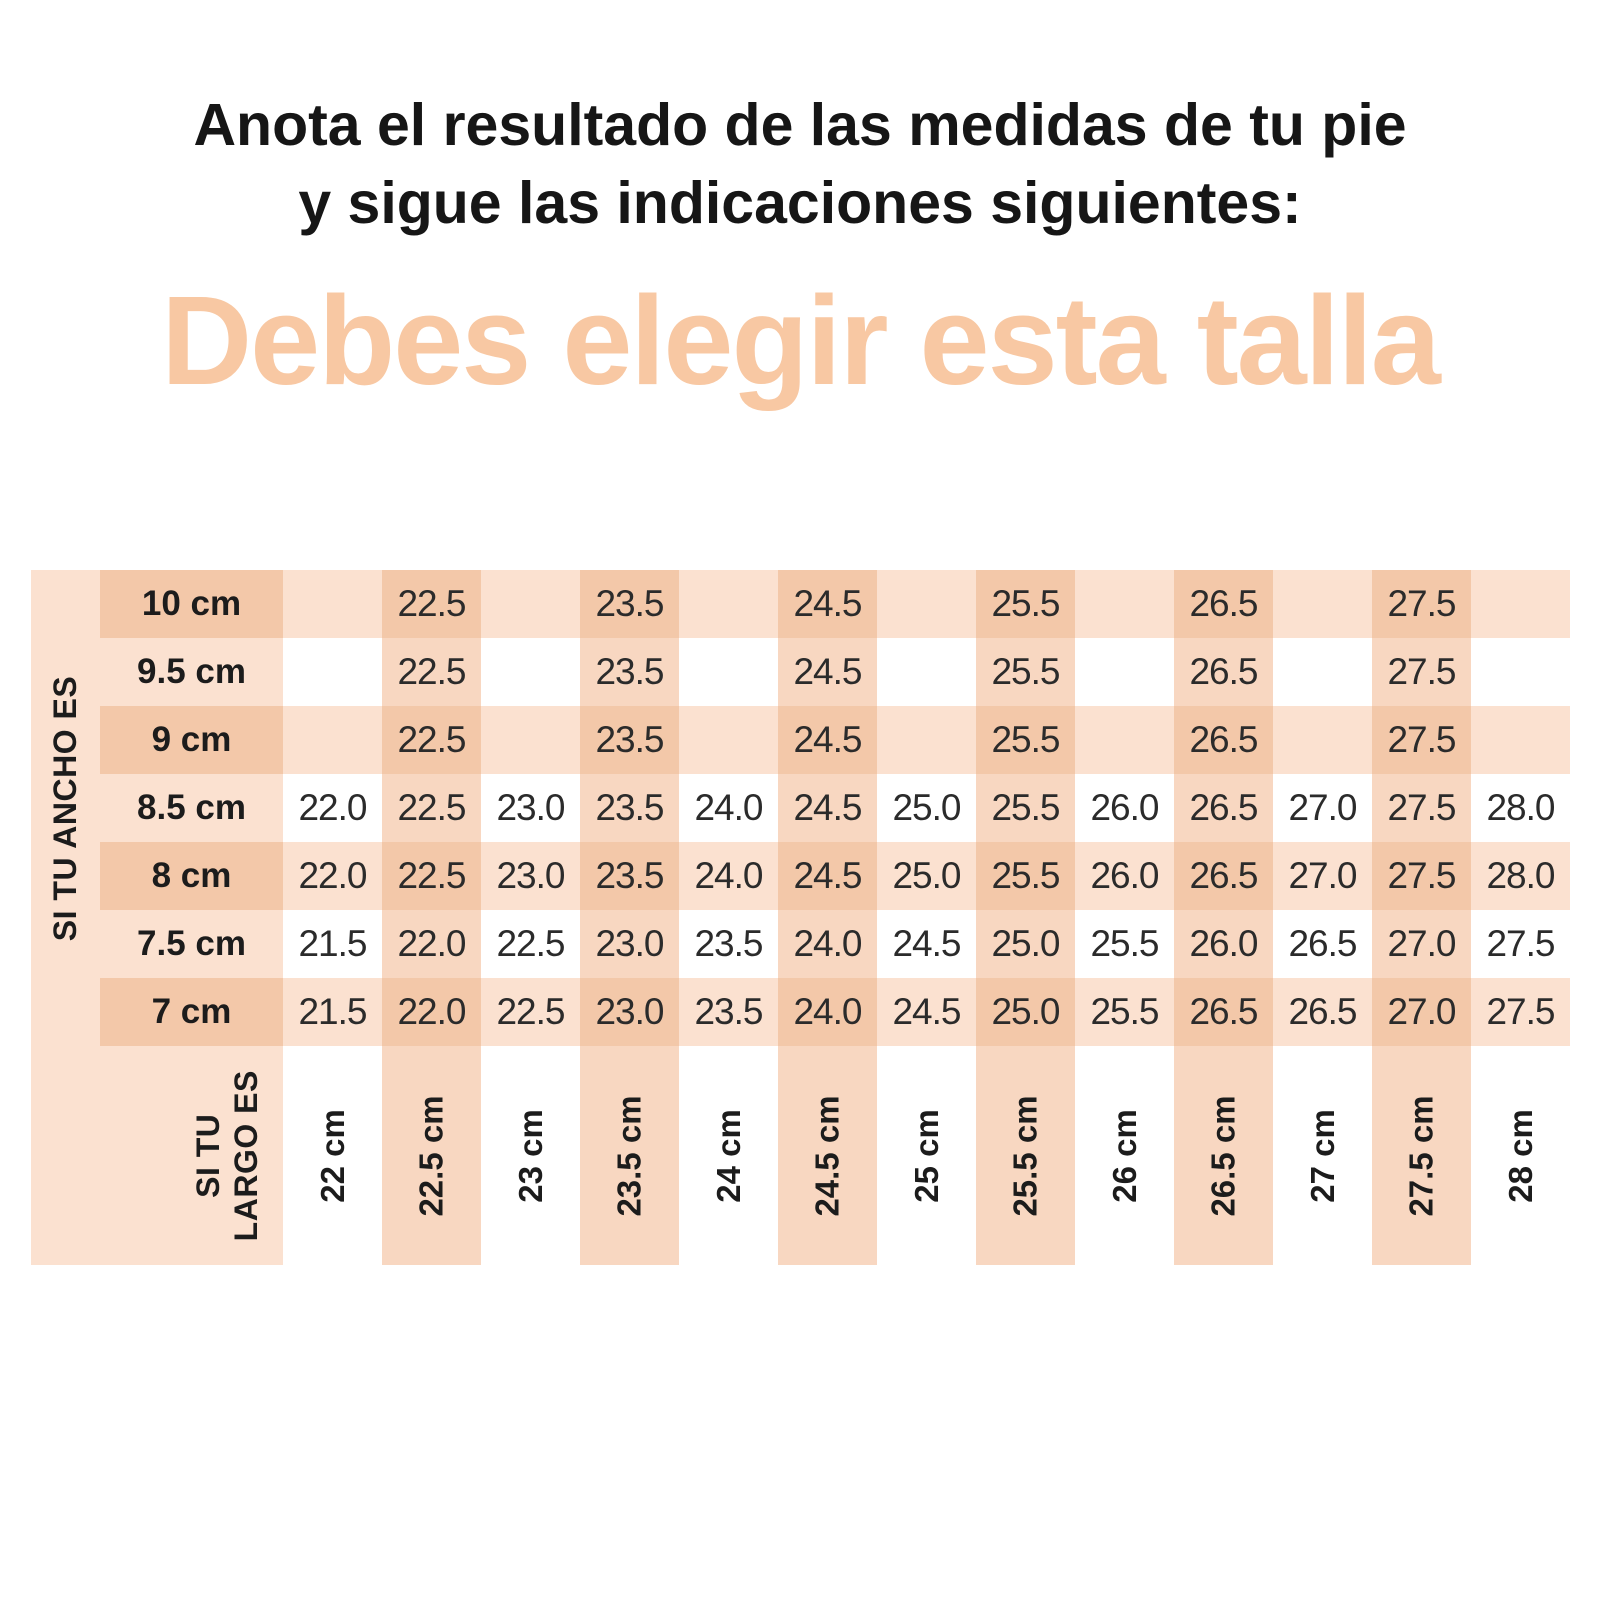 Image resolution: width=1600 pixels, height=1600 pixels. What do you see at coordinates (728, 876) in the screenshot?
I see `size-cell: 24.0` at bounding box center [728, 876].